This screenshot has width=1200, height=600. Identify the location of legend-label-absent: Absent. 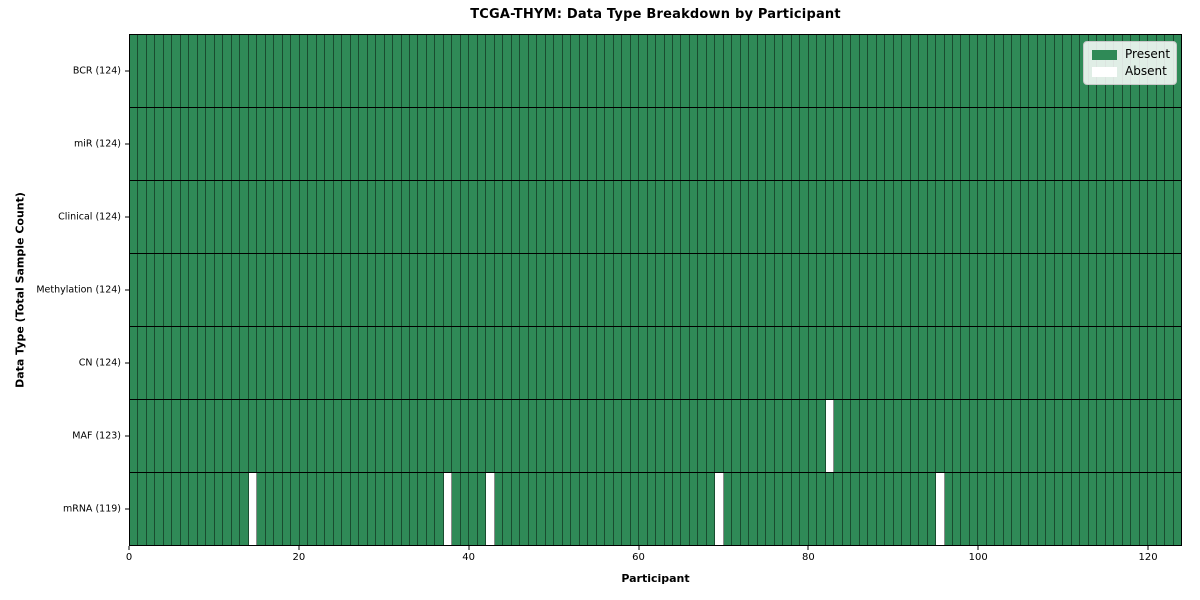
(1146, 71).